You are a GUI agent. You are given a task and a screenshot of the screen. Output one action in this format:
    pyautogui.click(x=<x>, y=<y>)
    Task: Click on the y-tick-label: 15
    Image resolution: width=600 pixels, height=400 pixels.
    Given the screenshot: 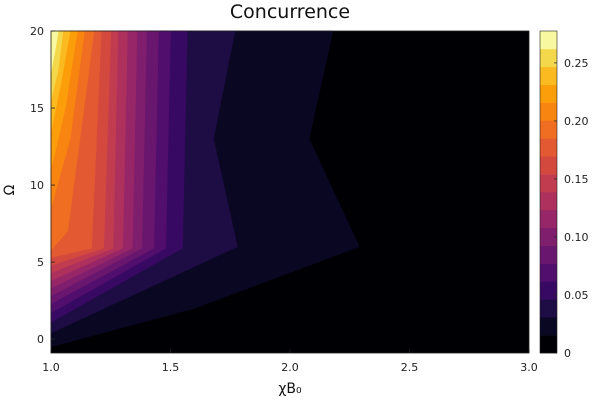 What is the action you would take?
    pyautogui.click(x=37, y=108)
    